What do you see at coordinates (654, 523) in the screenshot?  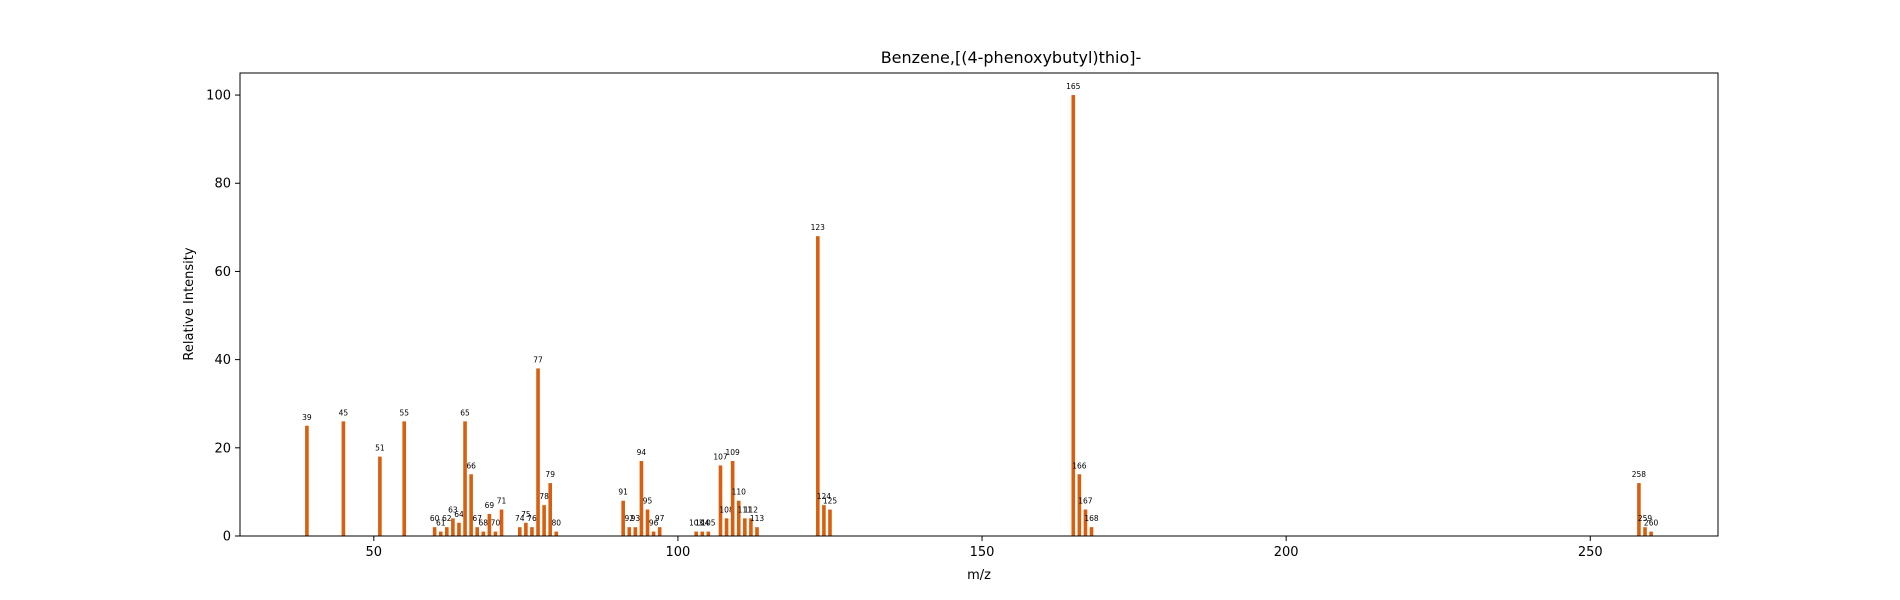 I see `peak-label-96: 96` at bounding box center [654, 523].